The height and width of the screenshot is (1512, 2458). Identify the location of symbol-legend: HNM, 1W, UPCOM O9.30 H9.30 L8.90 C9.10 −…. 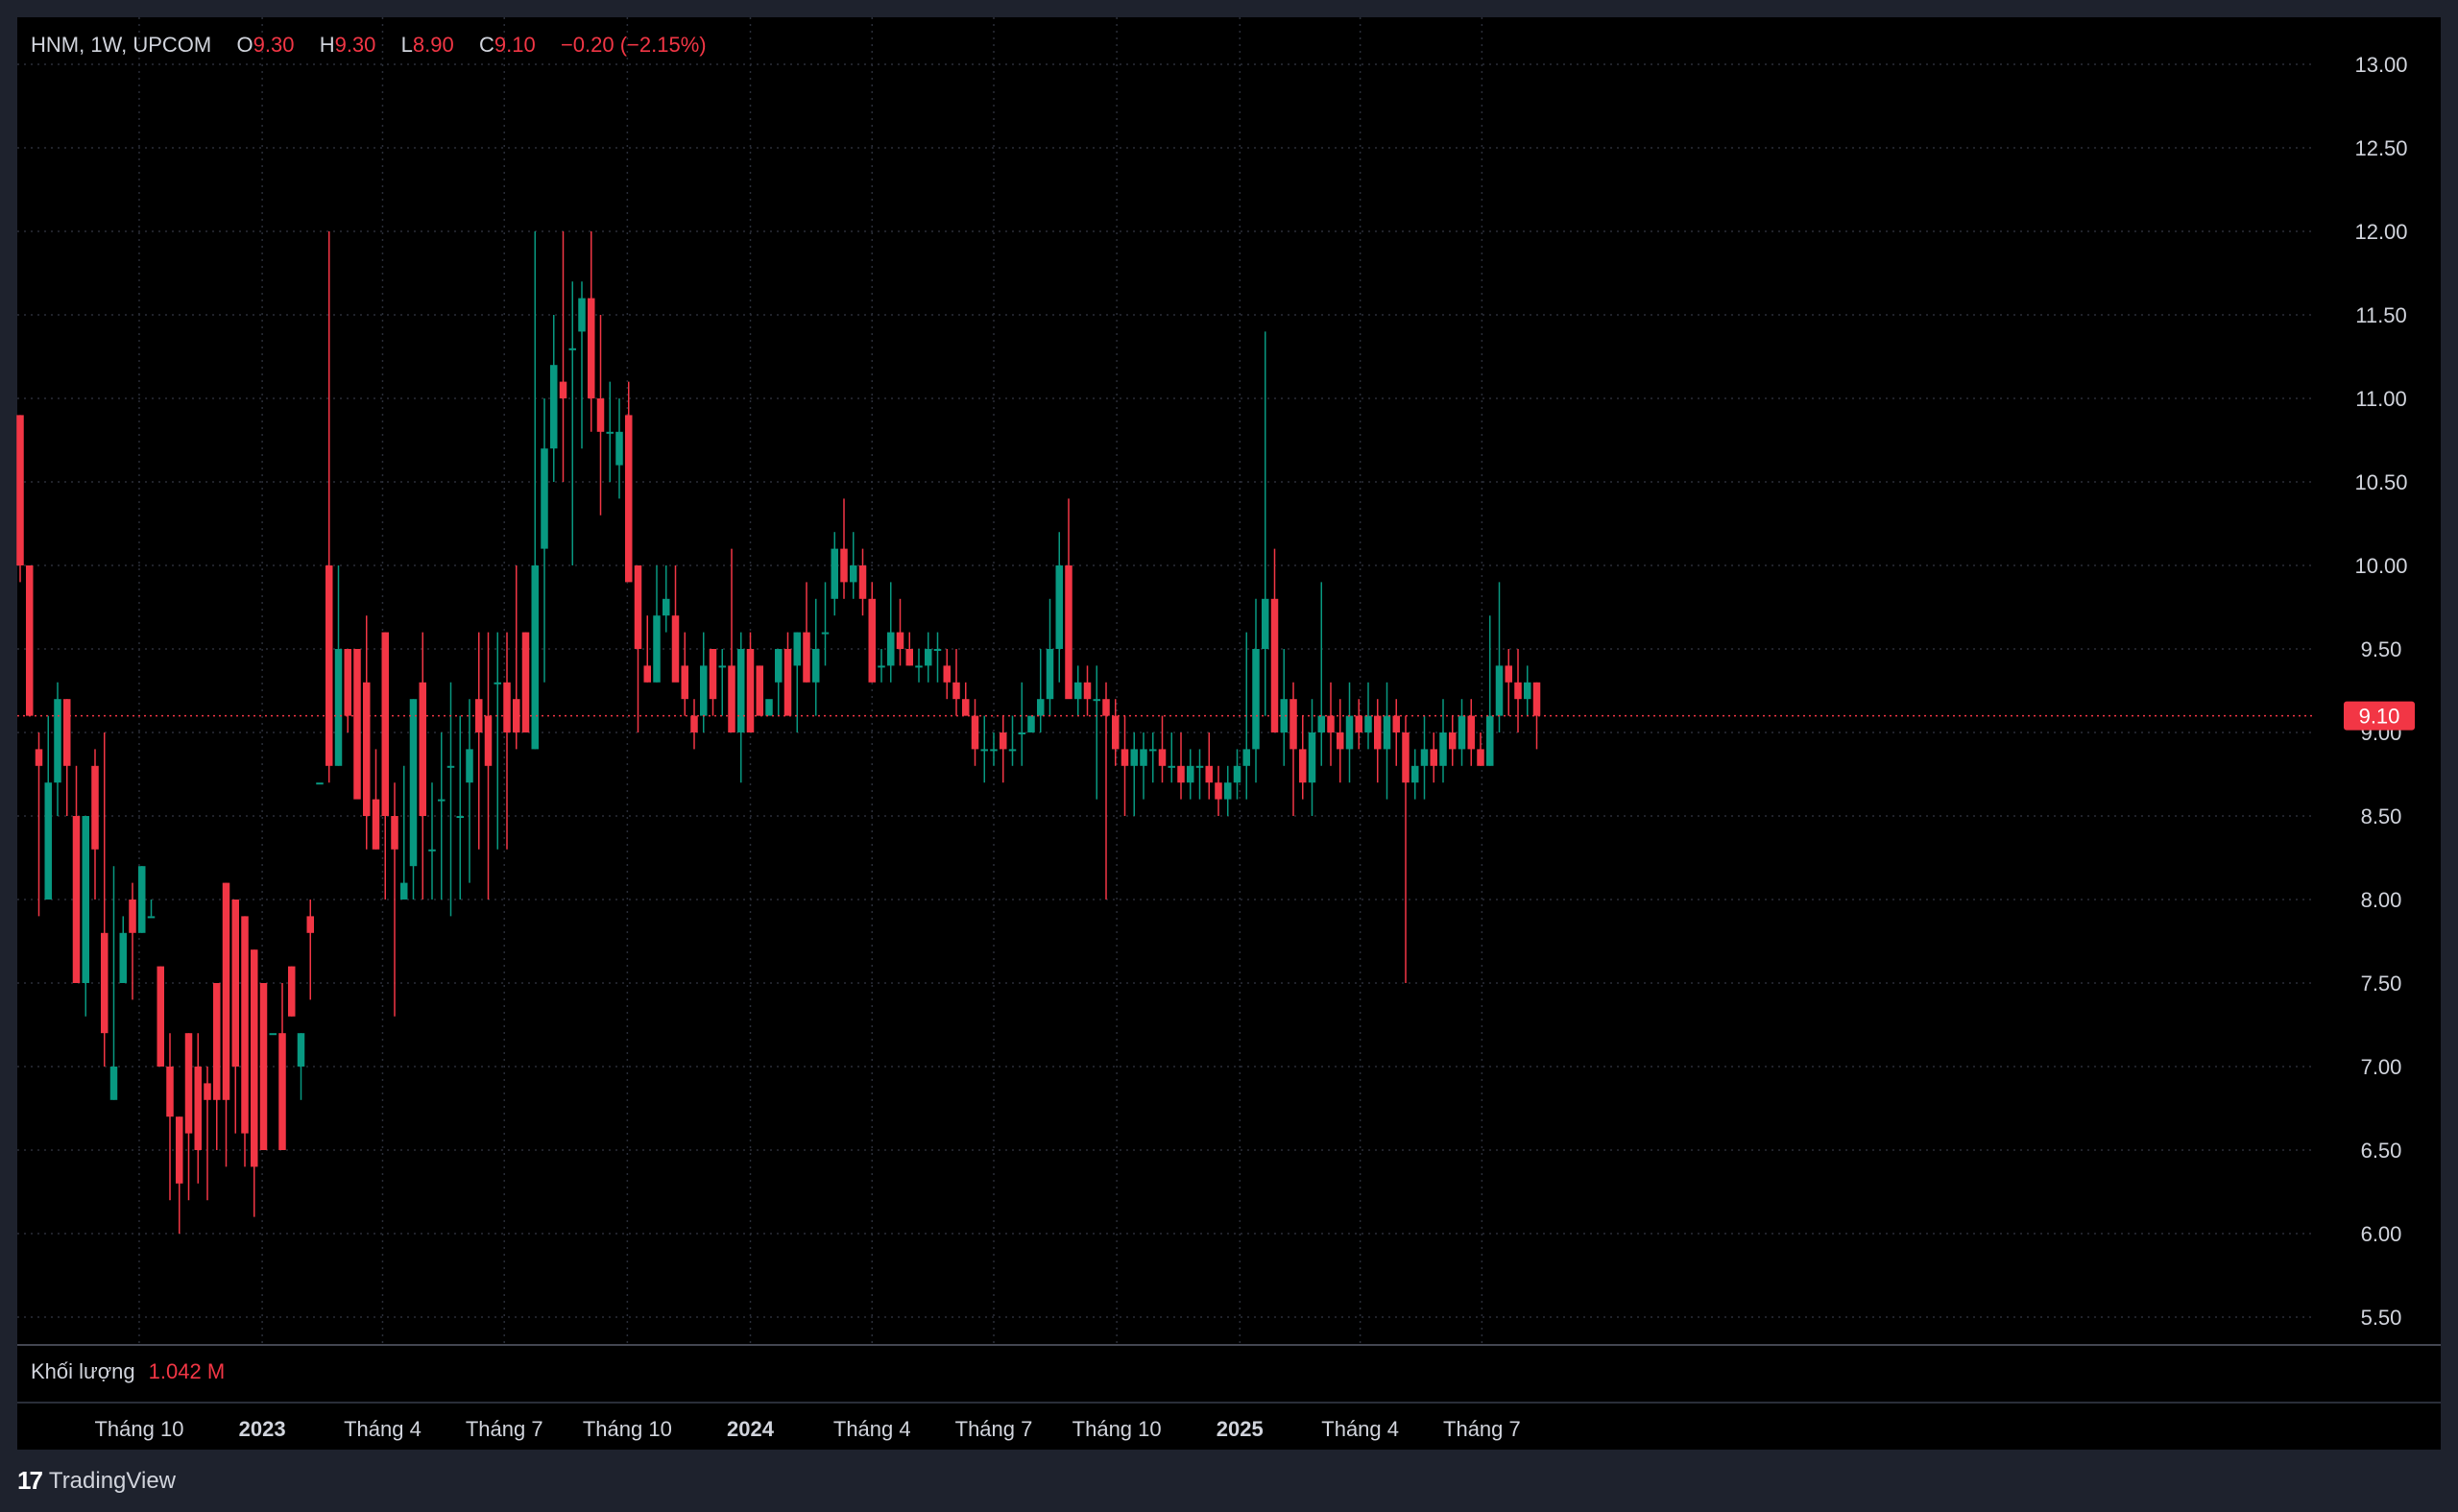
(369, 45).